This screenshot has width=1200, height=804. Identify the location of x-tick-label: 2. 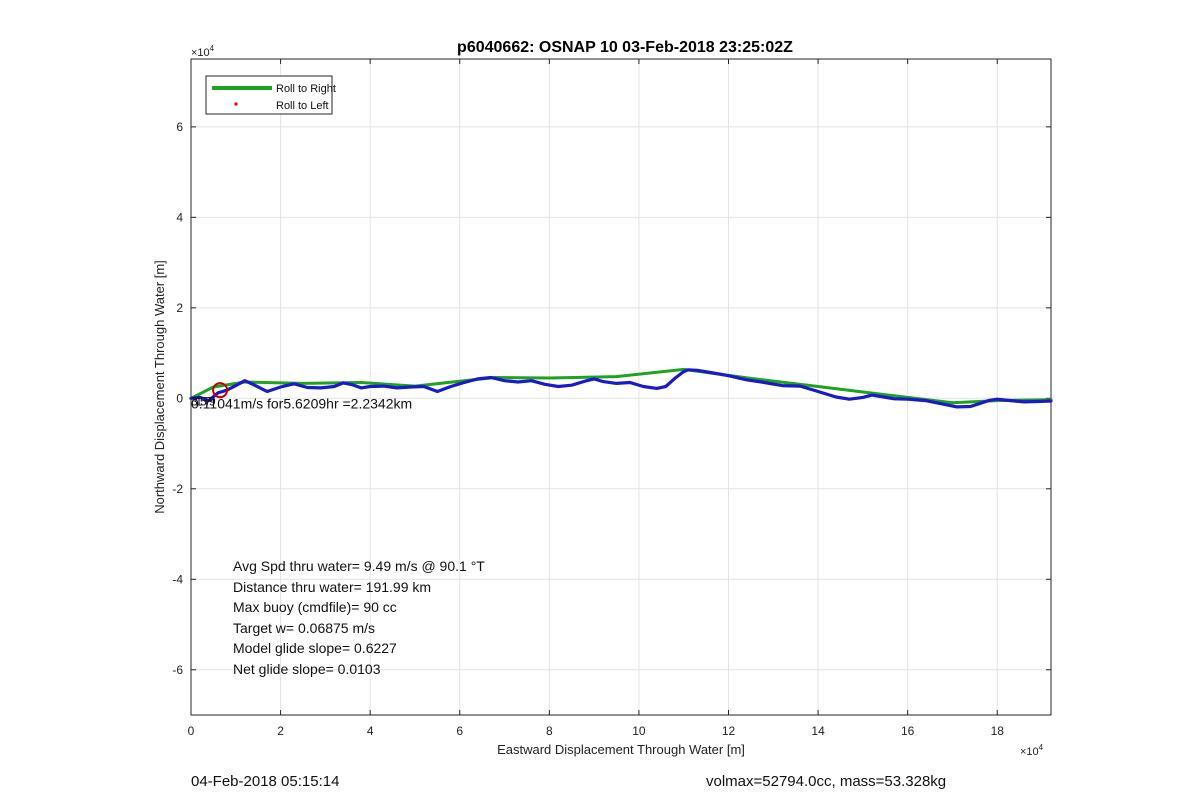
(280, 731).